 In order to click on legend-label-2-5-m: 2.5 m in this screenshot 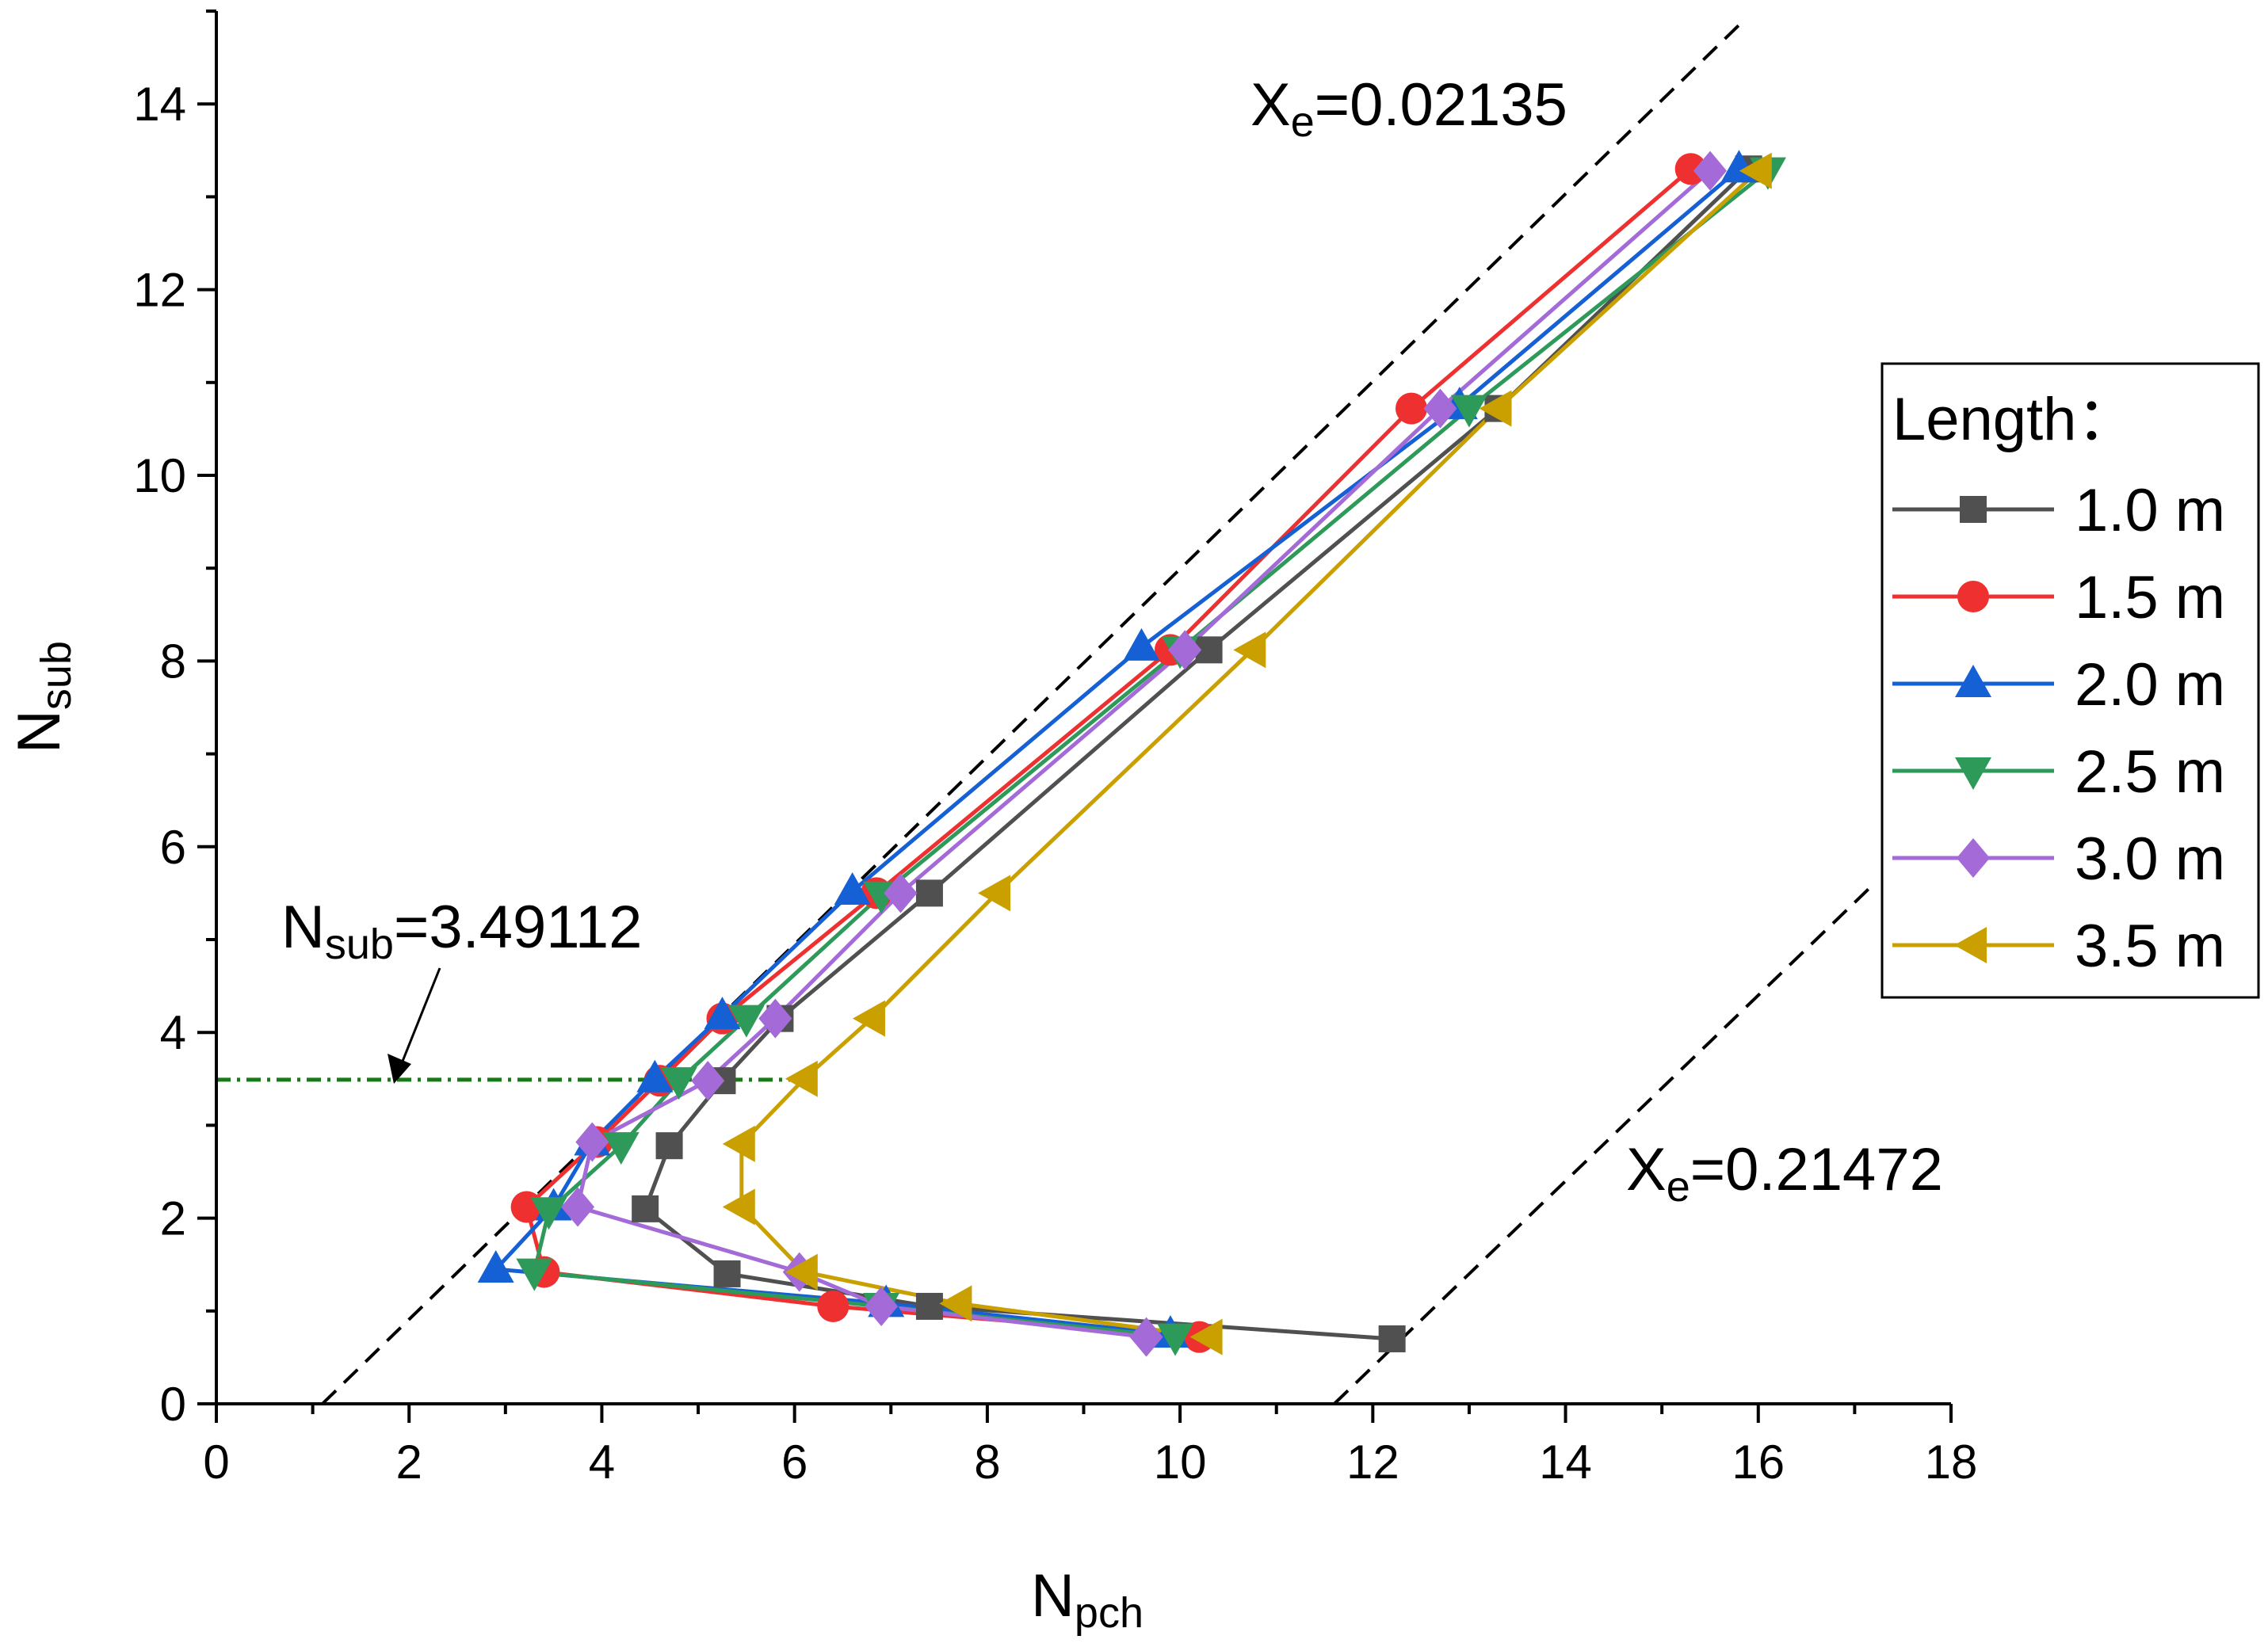, I will do `click(2150, 772)`.